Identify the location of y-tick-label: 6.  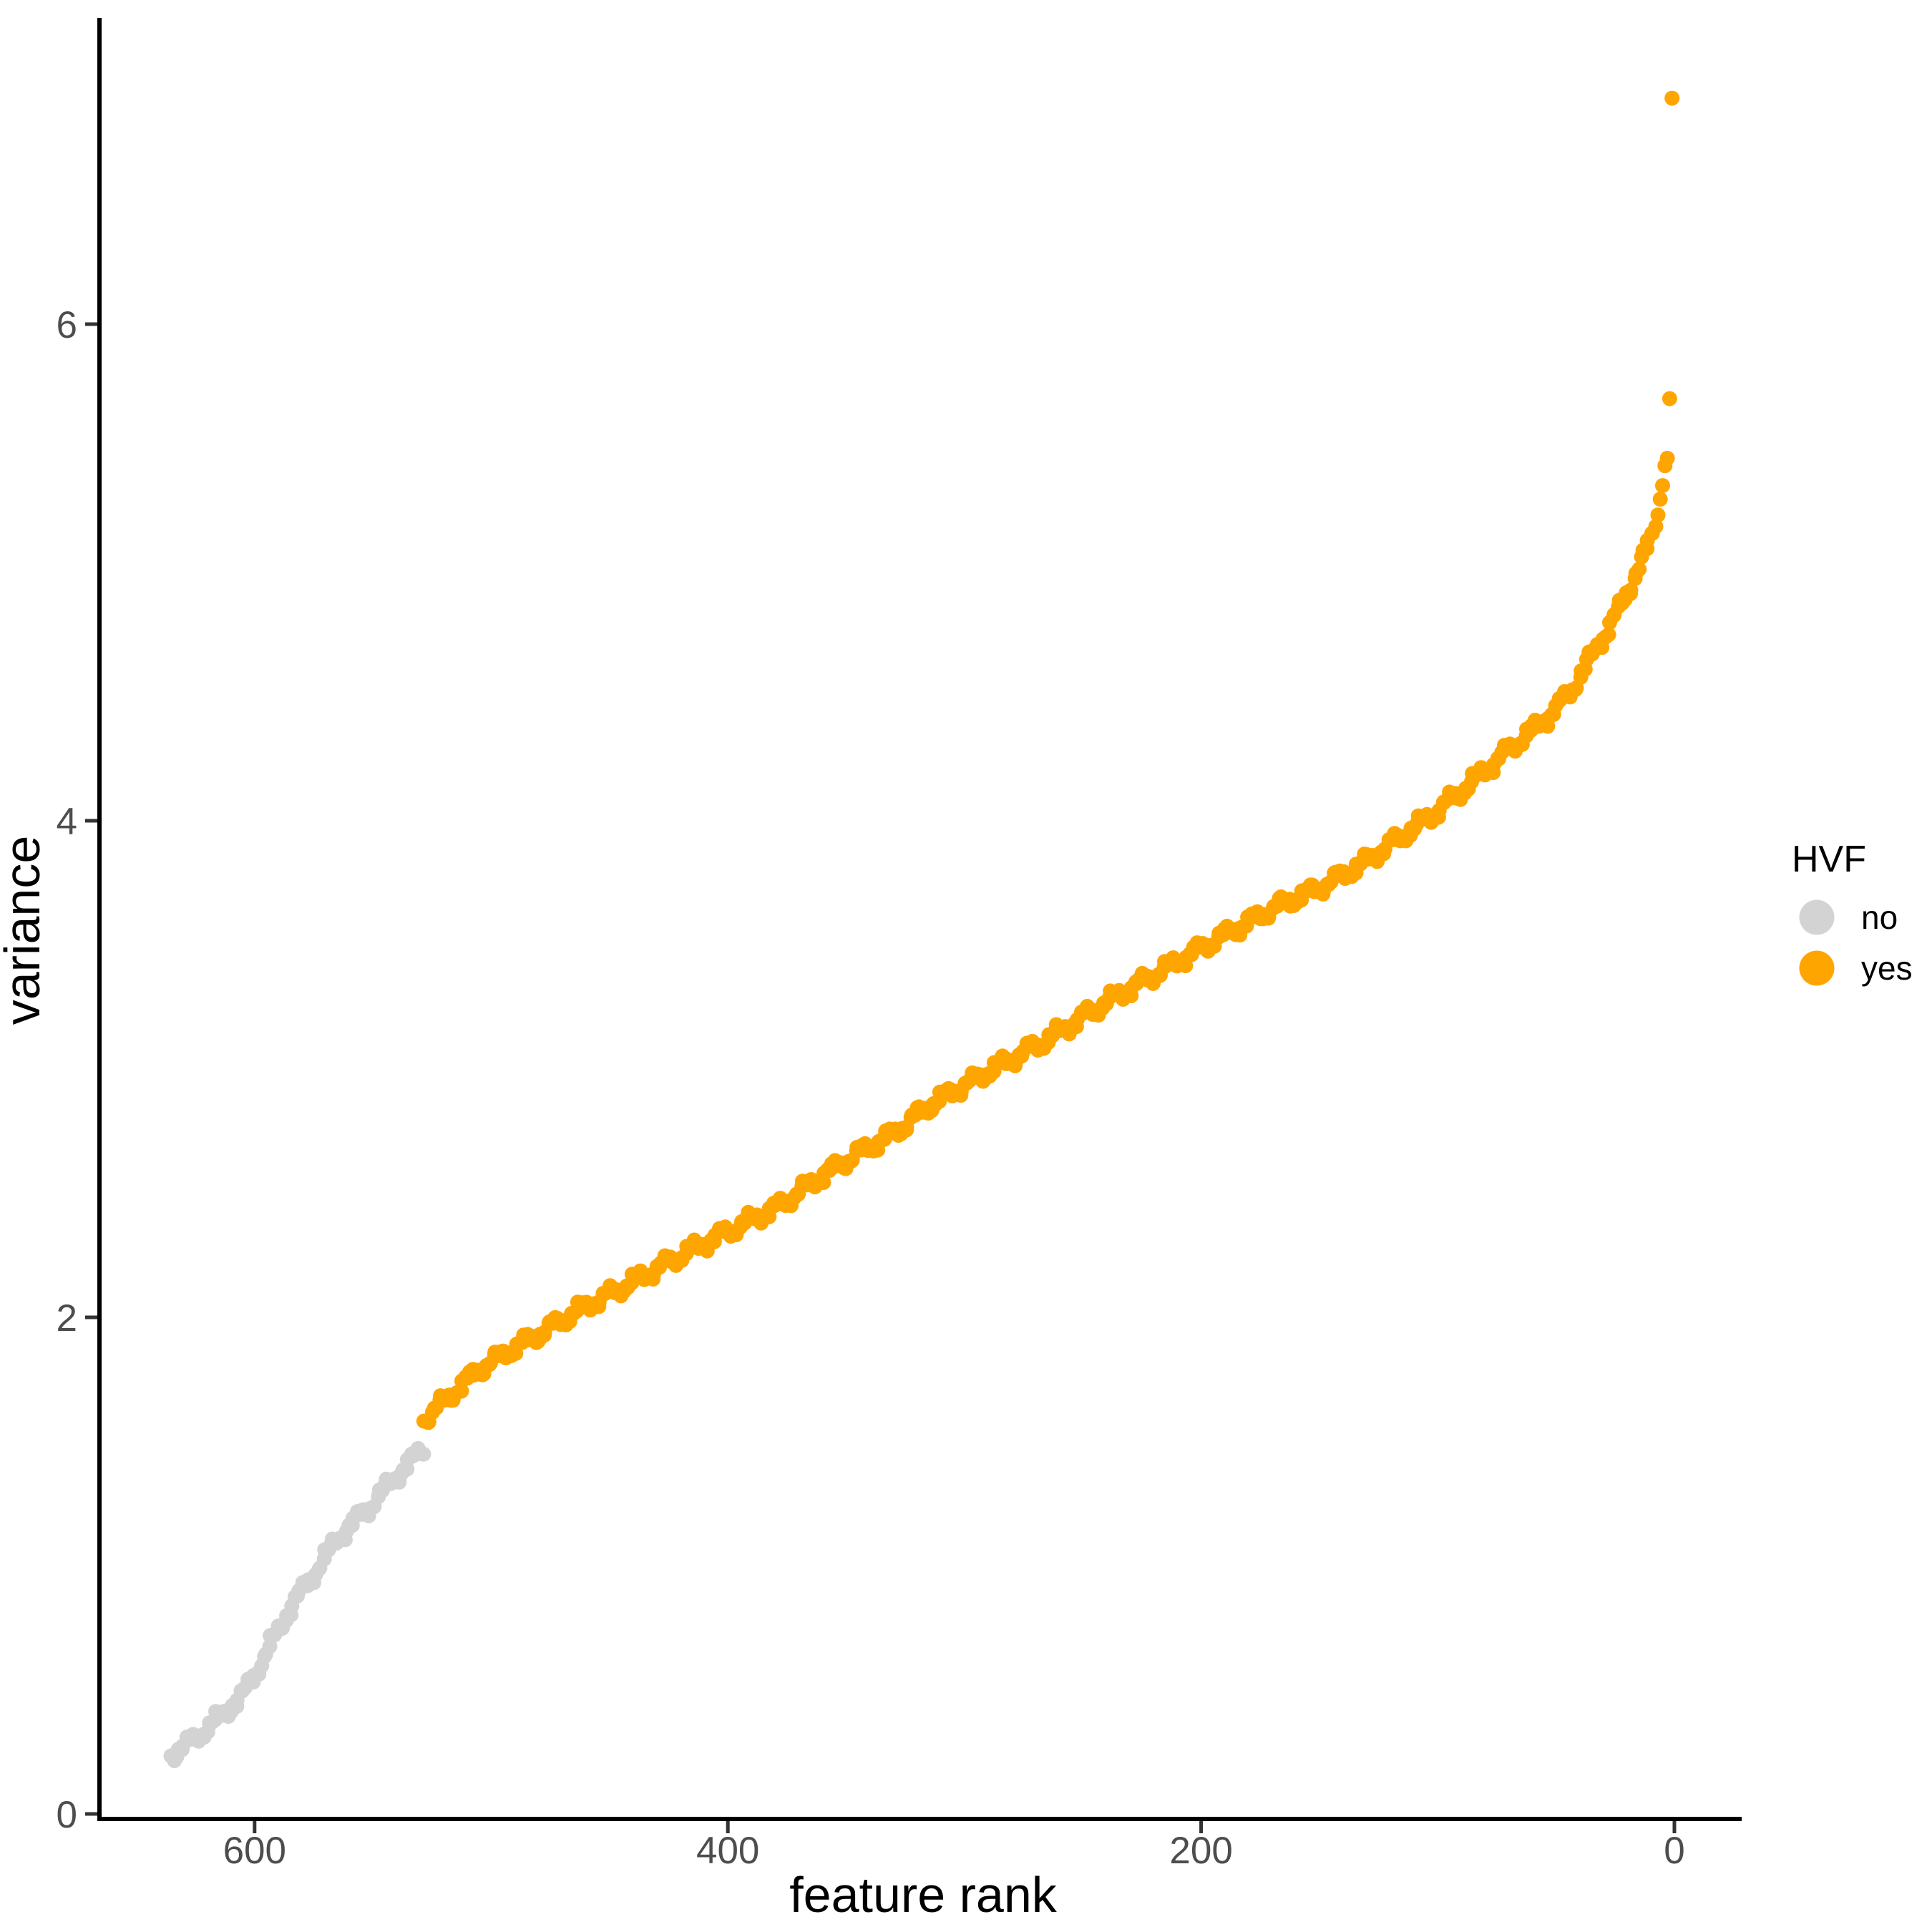
(67, 325).